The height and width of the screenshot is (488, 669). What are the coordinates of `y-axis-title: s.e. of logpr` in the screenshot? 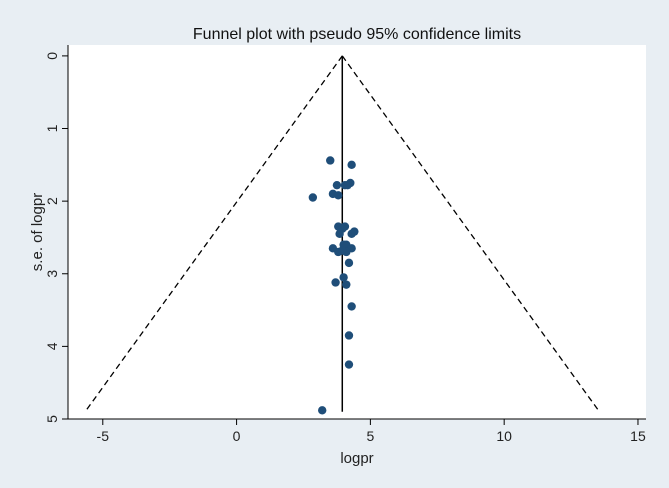 It's located at (37, 232).